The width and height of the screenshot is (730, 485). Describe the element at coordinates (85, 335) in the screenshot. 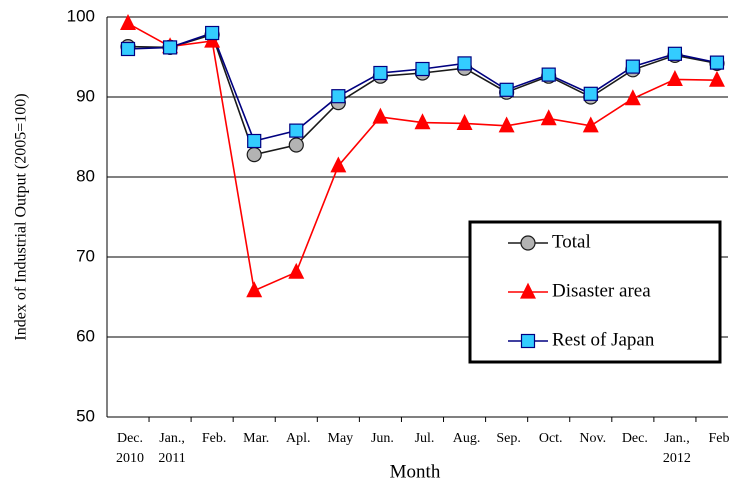

I see `y-tick-label: 60` at that location.